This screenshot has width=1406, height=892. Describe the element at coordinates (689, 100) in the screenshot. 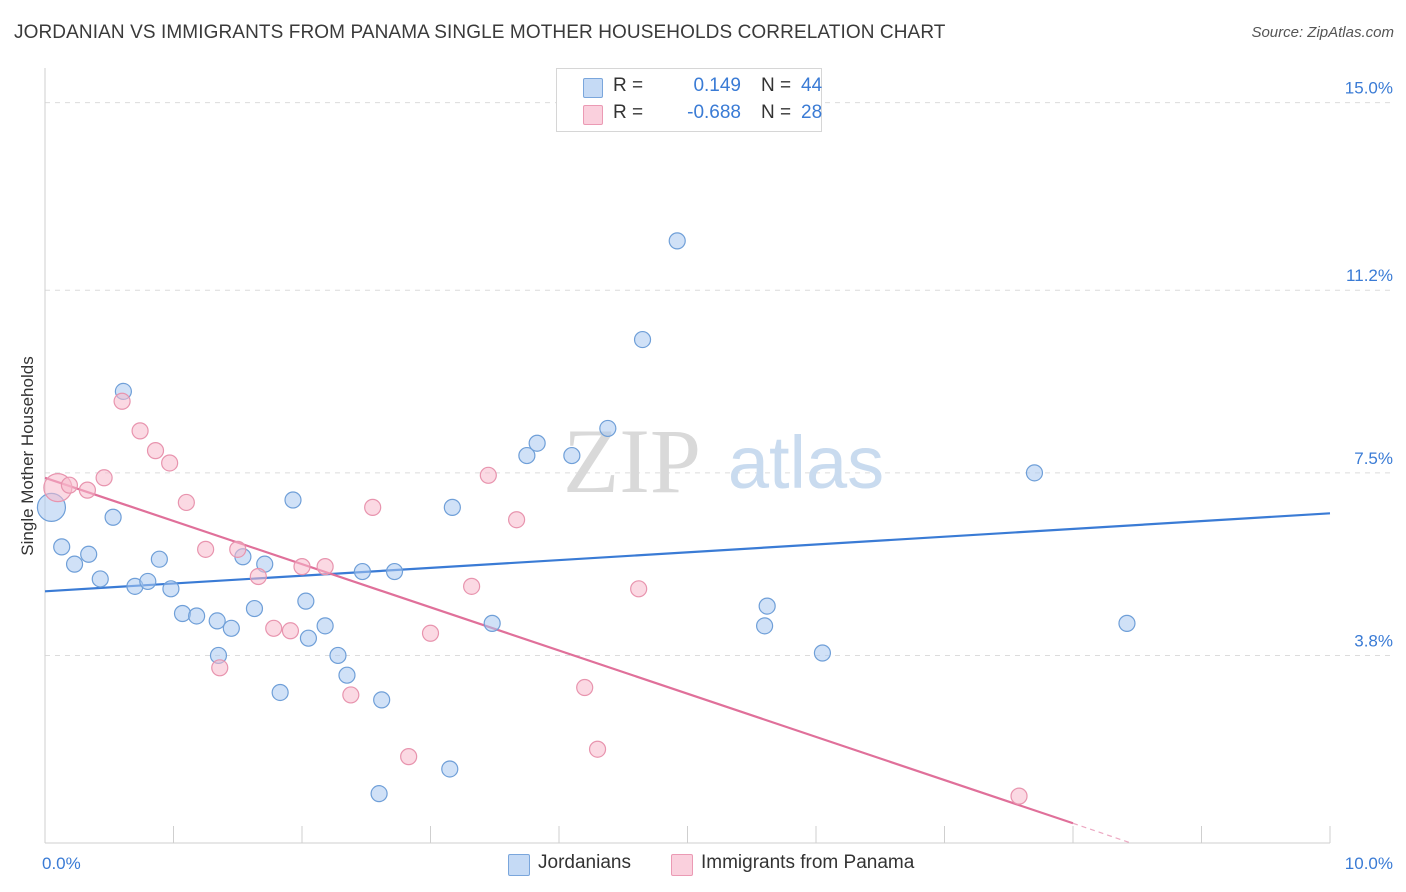

I see `correlation-legend: R = 0.149 N = 44 R = -0.688 N = 28` at that location.